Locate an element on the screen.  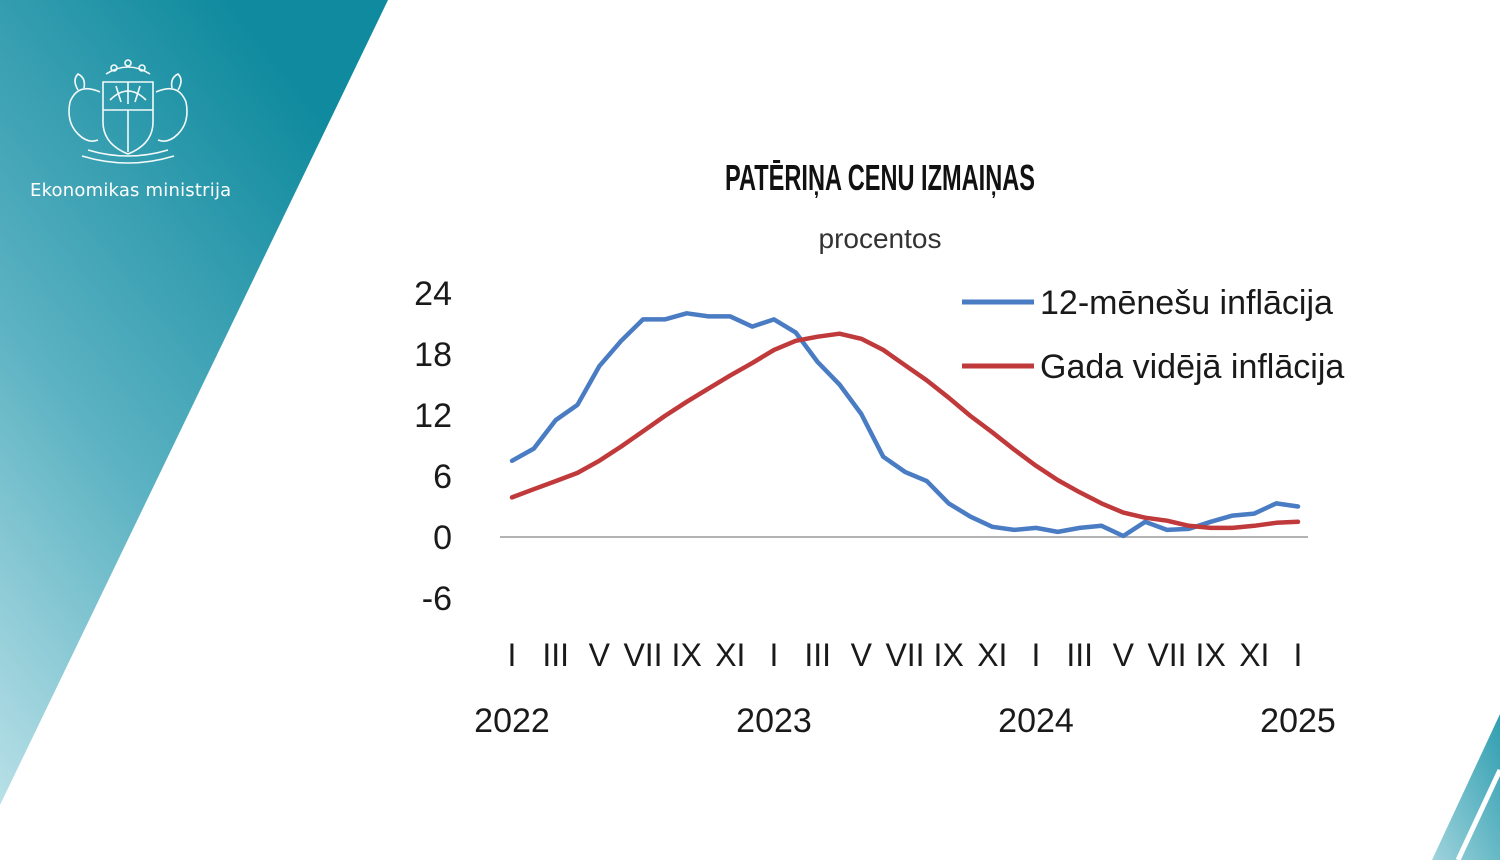
year-label: 2022 is located at coordinates (512, 721).